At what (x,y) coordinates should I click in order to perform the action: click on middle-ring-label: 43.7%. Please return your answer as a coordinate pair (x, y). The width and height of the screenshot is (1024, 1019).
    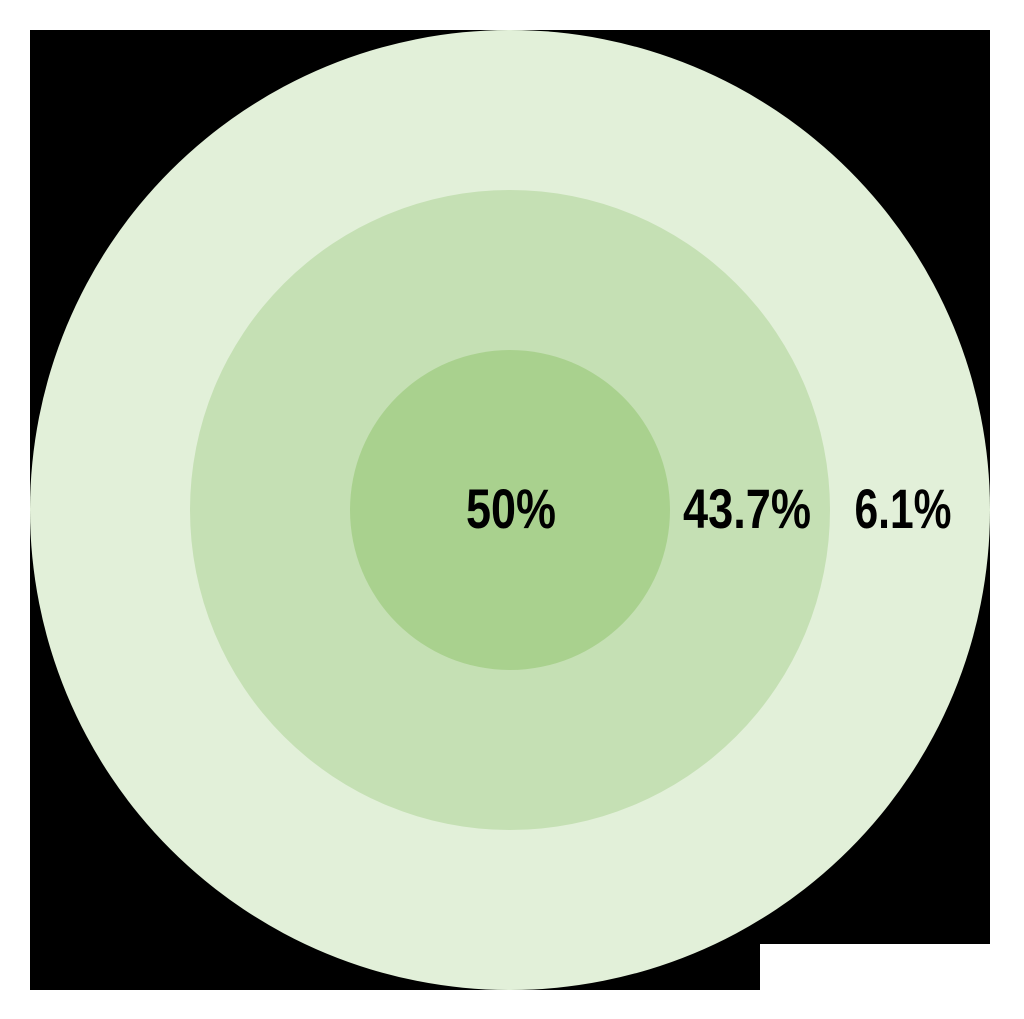
    Looking at the image, I should click on (747, 508).